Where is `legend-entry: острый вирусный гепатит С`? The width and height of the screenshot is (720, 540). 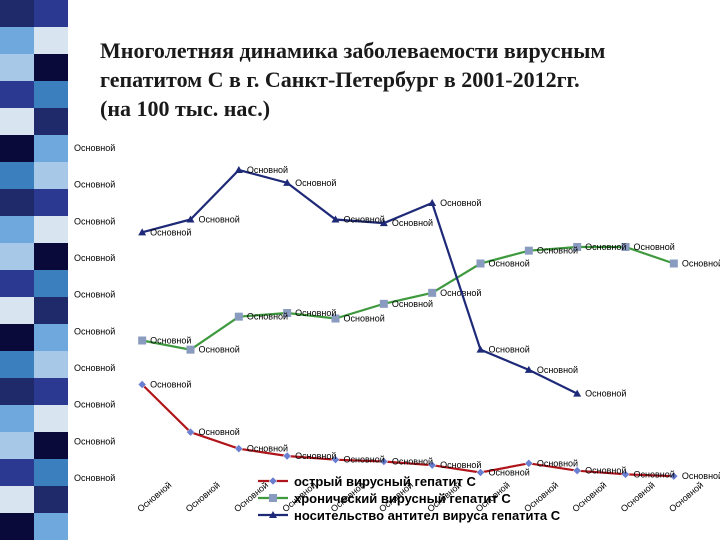
legend-entry: острый вирусный гепатит С is located at coordinates (385, 481).